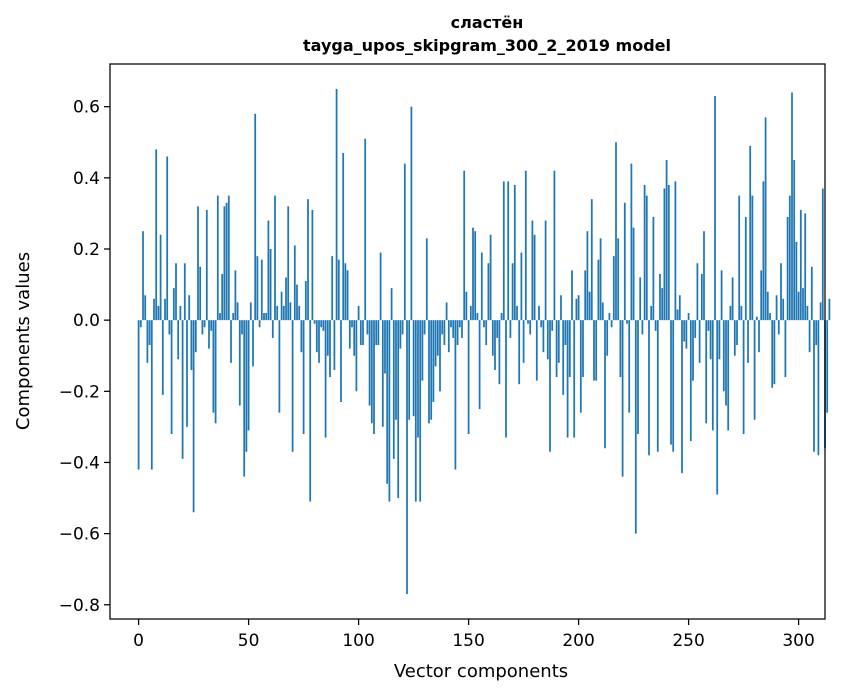  What do you see at coordinates (688, 641) in the screenshot?
I see `x-tick-label: 250` at bounding box center [688, 641].